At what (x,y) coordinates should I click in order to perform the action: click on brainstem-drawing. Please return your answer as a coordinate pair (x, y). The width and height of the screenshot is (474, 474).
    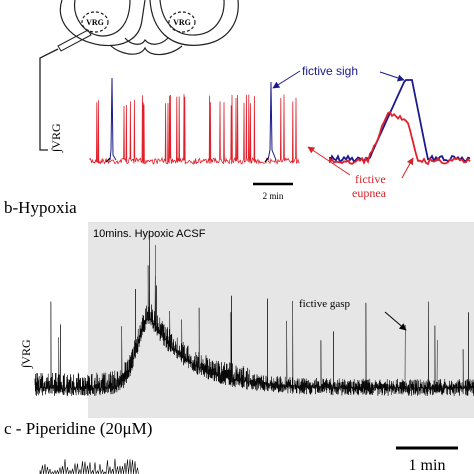
    Looking at the image, I should click on (149, 28).